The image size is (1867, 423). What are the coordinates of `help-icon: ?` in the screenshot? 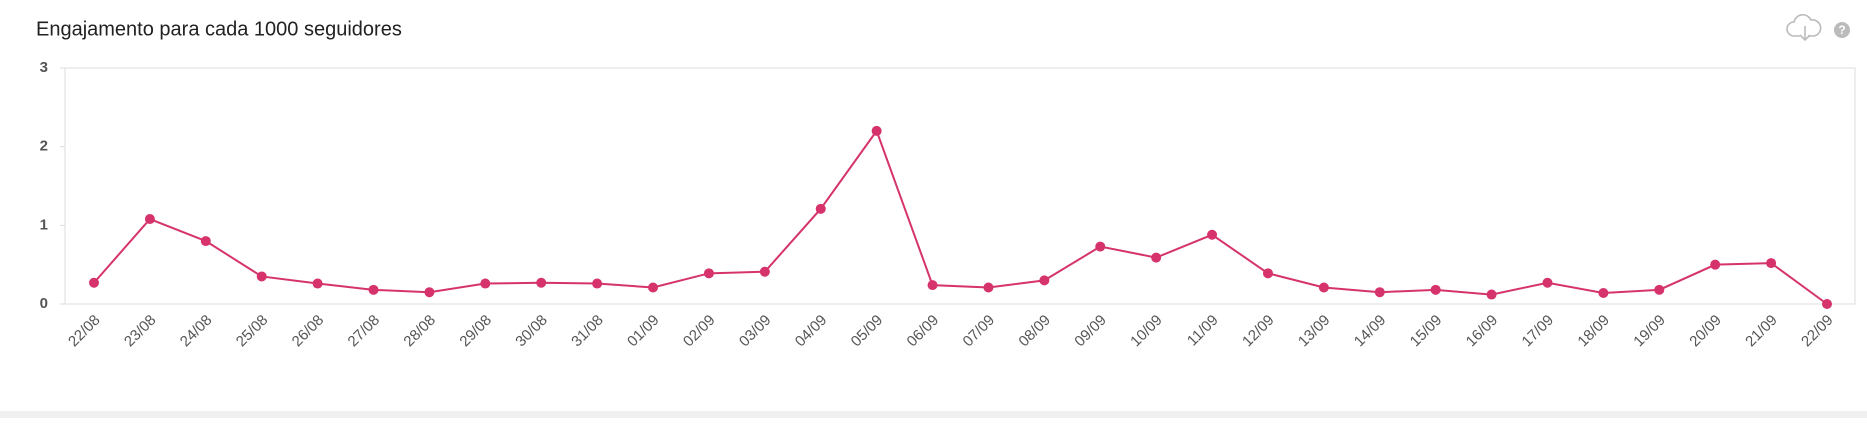 It's located at (1842, 30).